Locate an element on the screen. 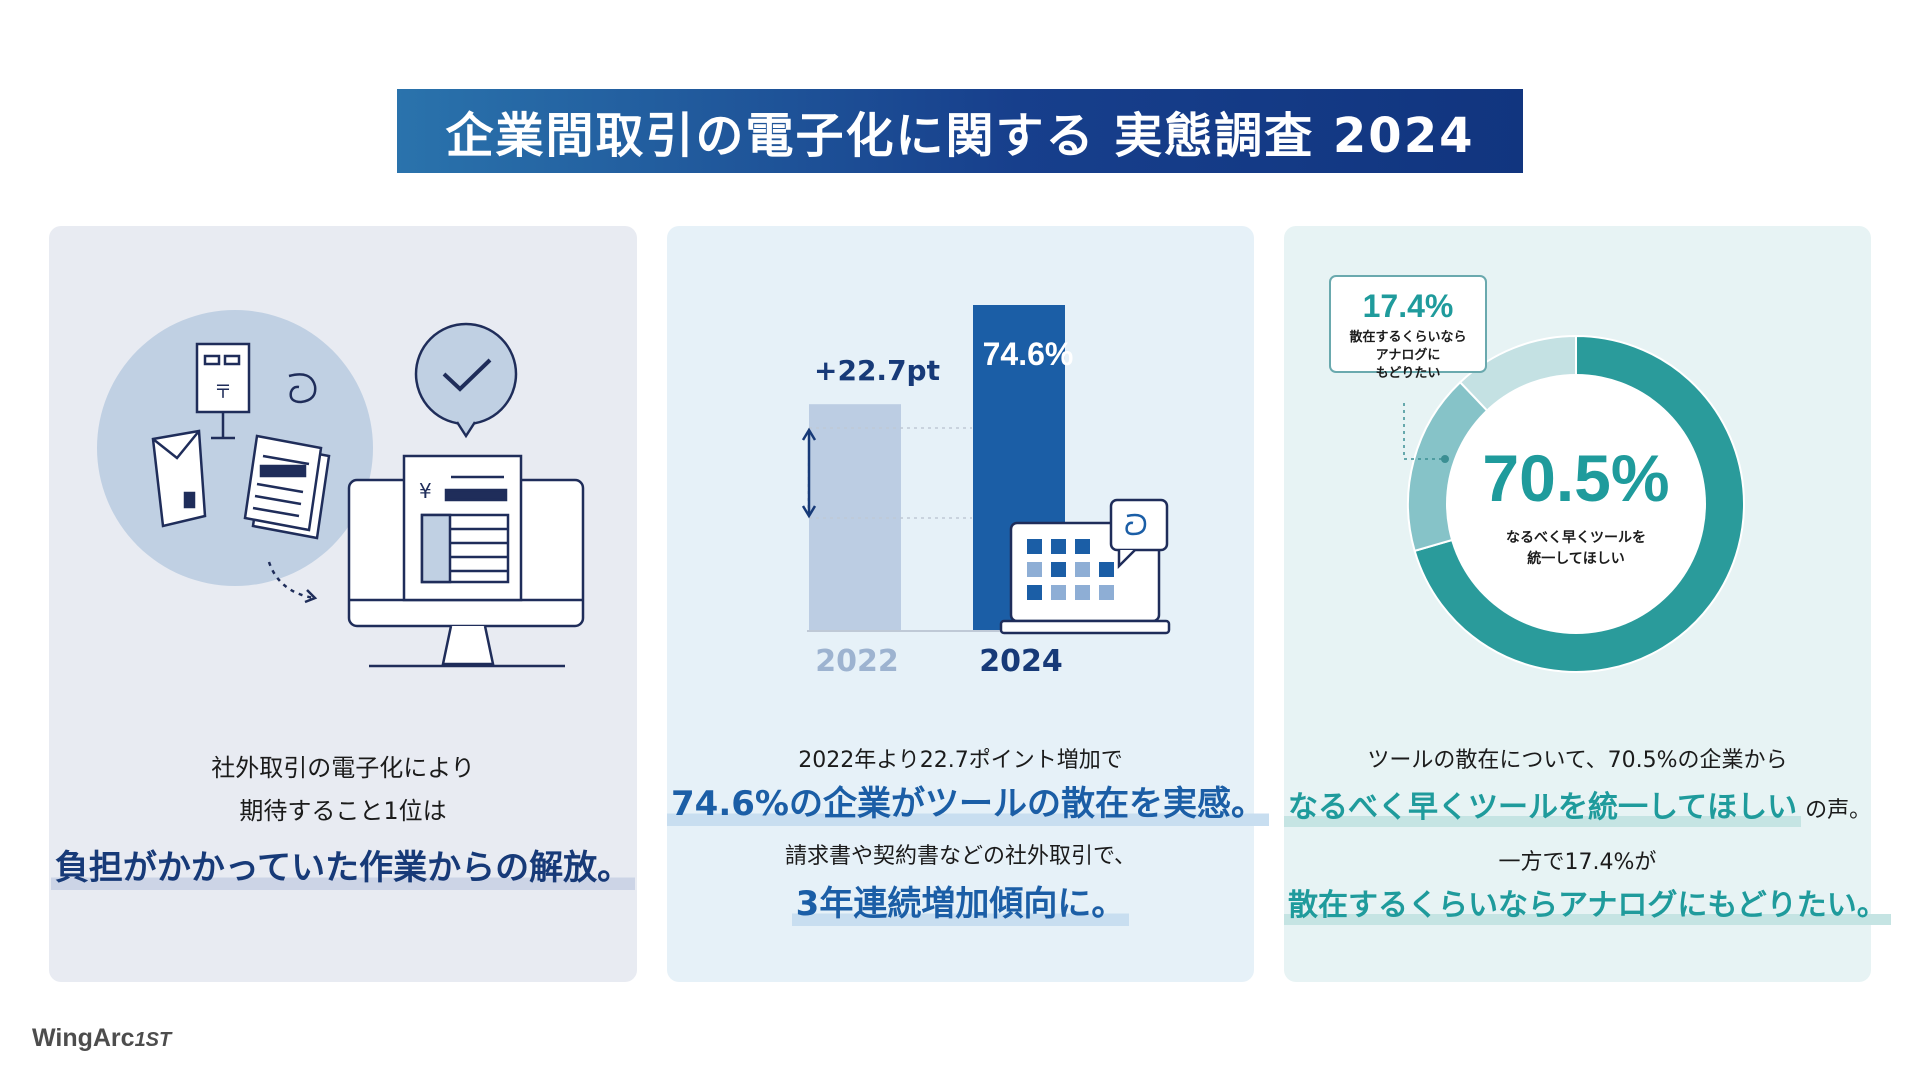 The image size is (1920, 1080). callout-line3: もどりたい is located at coordinates (1408, 373).